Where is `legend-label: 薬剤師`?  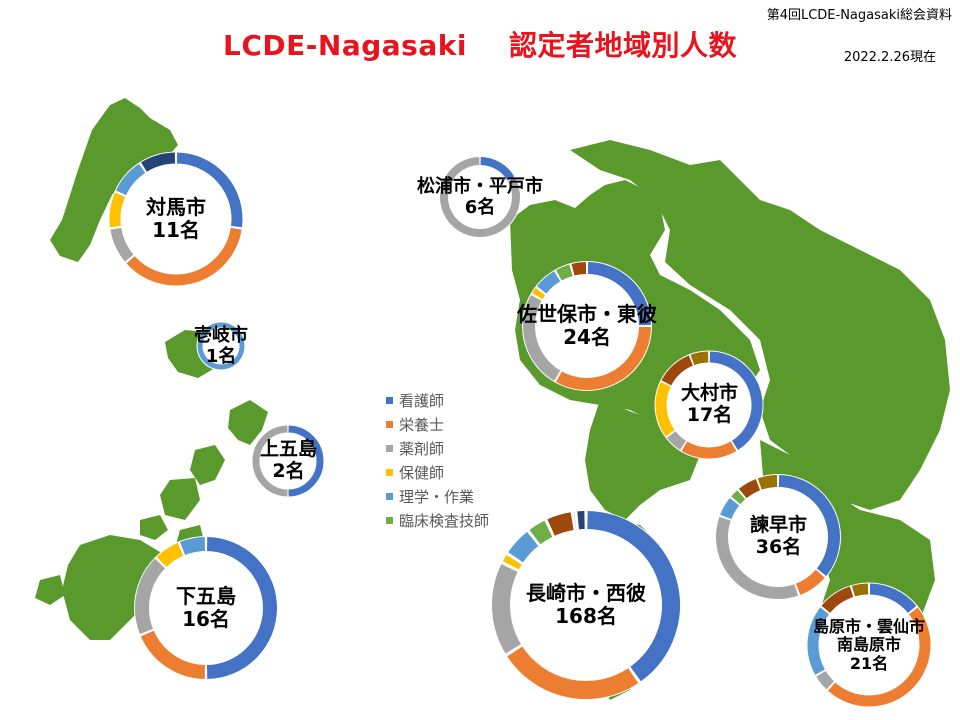
legend-label: 薬剤師 is located at coordinates (422, 448).